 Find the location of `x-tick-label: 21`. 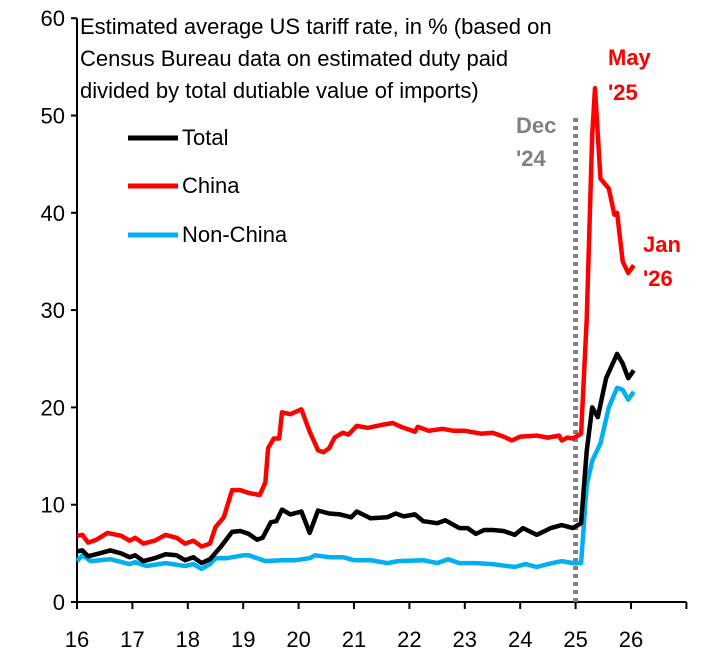

x-tick-label: 21 is located at coordinates (354, 639).